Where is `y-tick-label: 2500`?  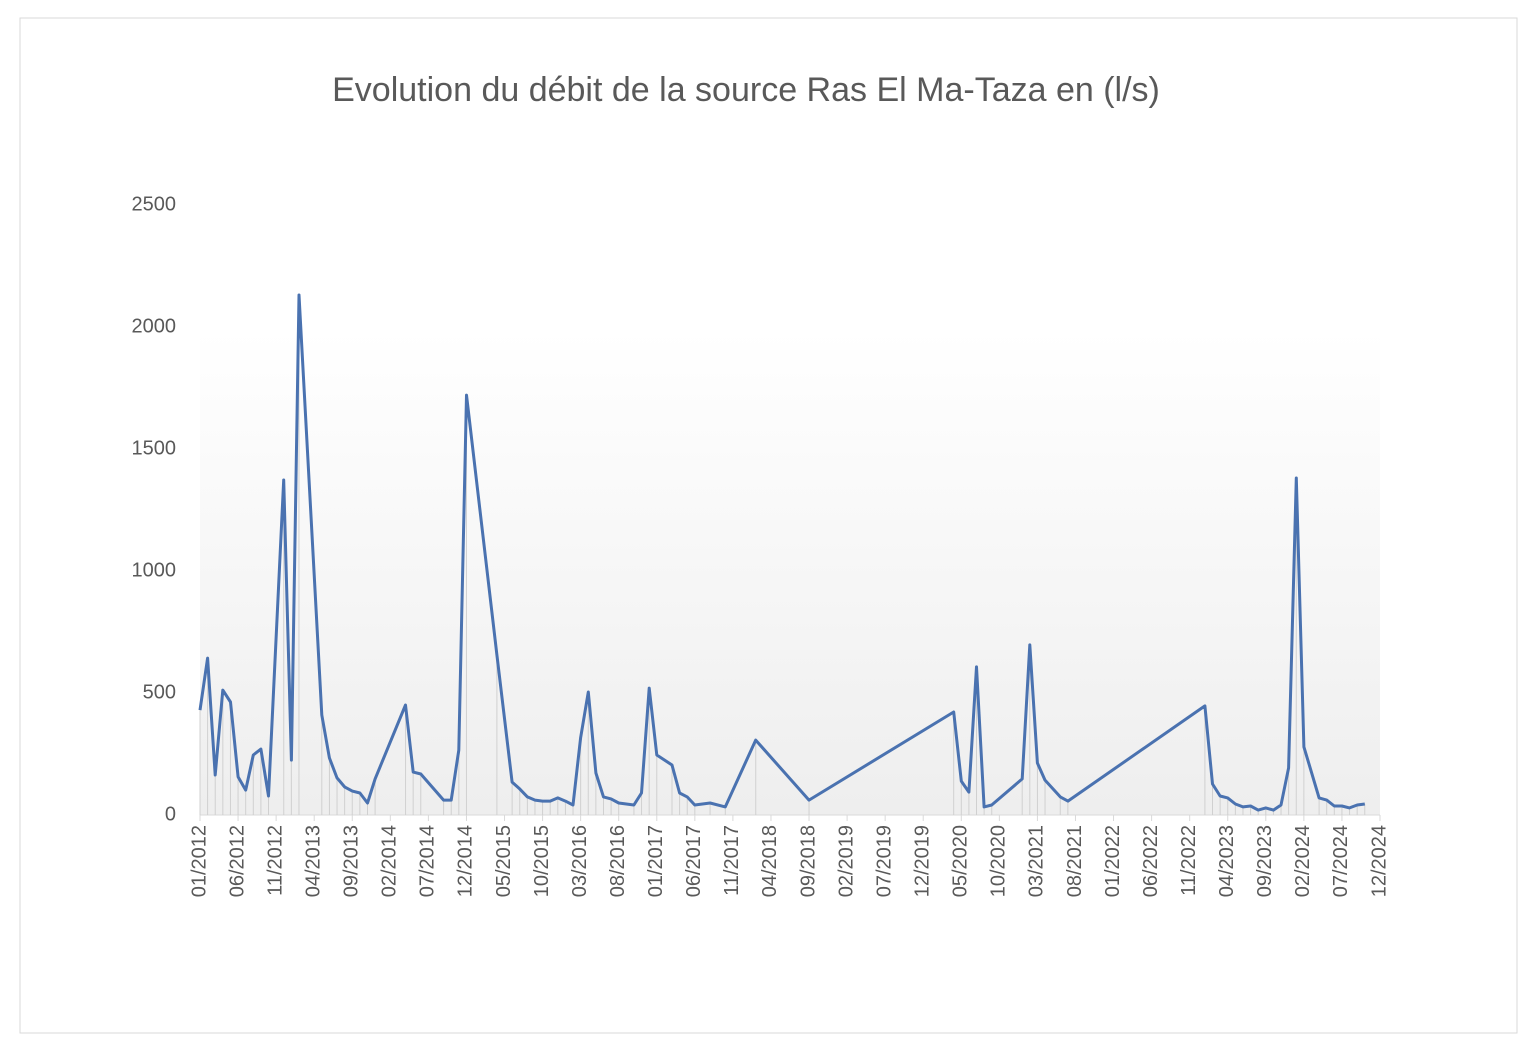 y-tick-label: 2500 is located at coordinates (154, 204).